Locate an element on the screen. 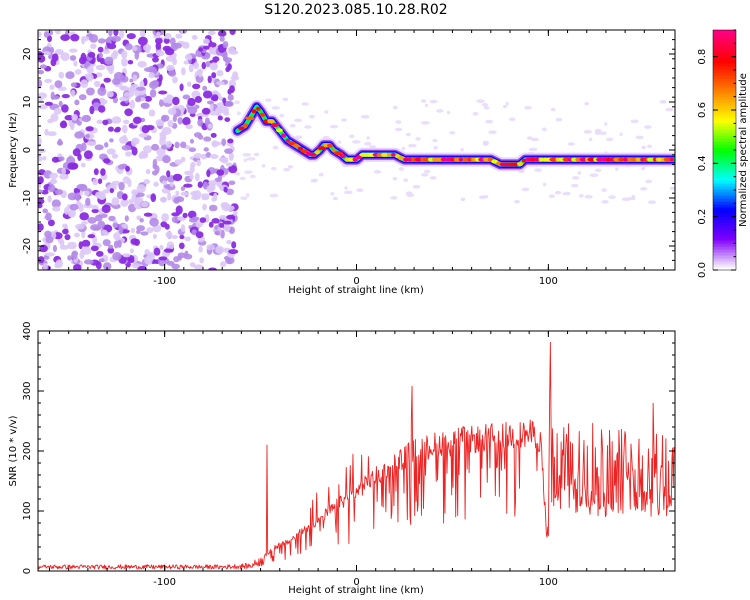 The width and height of the screenshot is (750, 600). y-tick-label: 100 is located at coordinates (27, 510).